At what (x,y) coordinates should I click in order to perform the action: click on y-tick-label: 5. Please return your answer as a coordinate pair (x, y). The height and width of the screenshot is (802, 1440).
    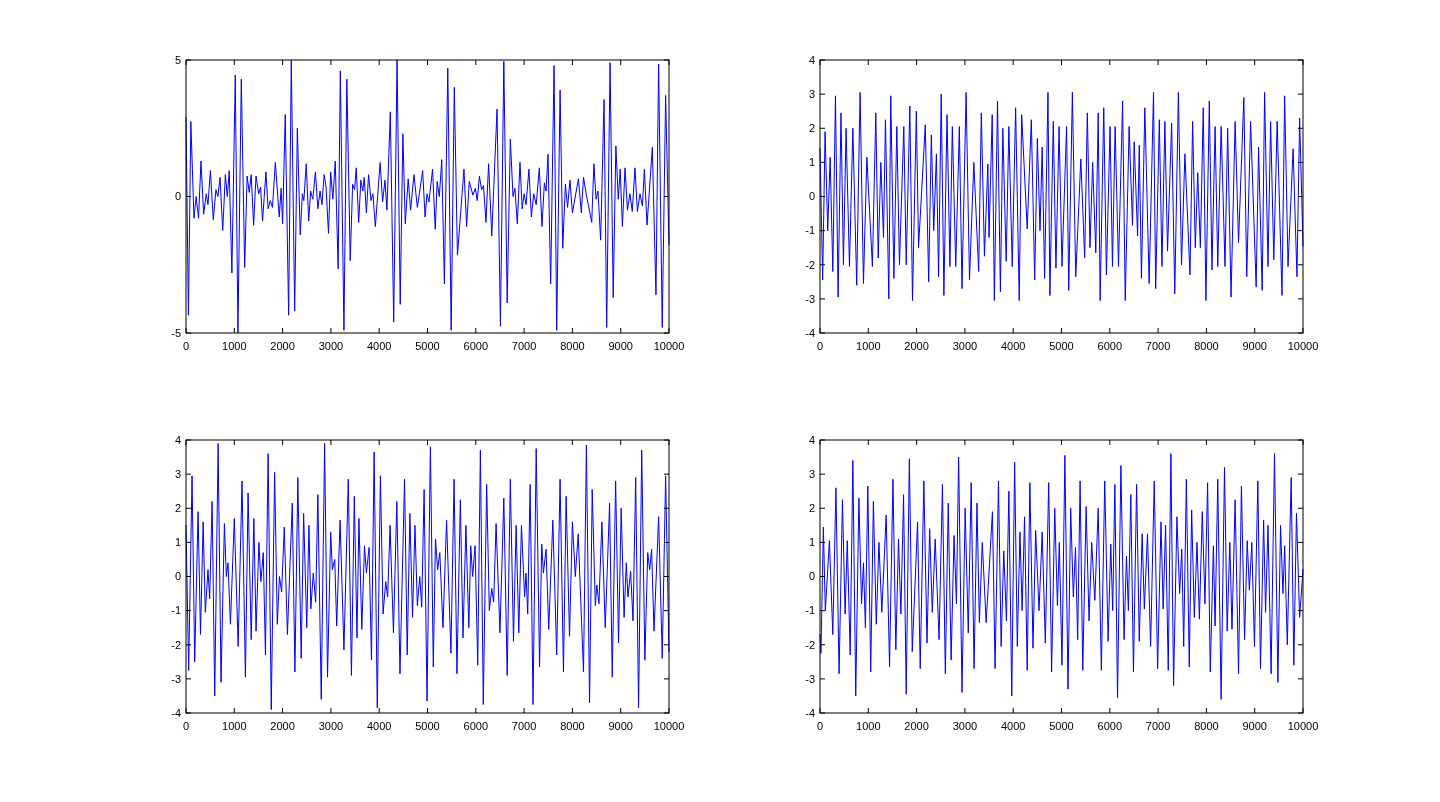
    Looking at the image, I should click on (177, 59).